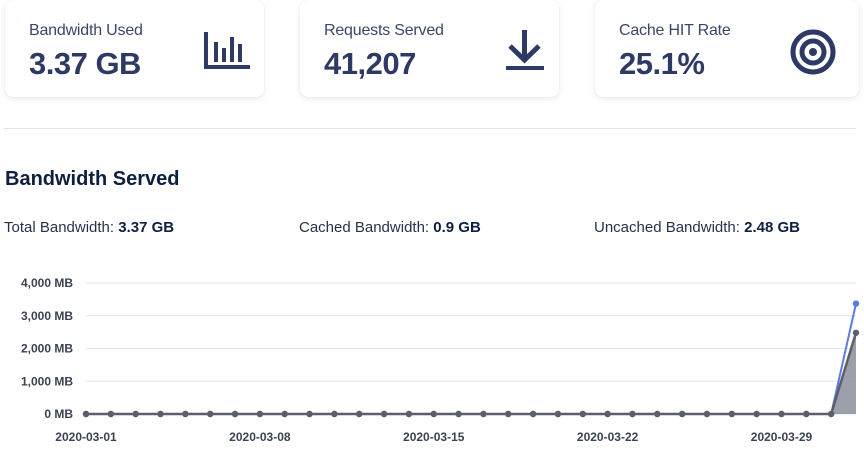 Image resolution: width=864 pixels, height=456 pixels. Describe the element at coordinates (525, 50) in the screenshot. I see `download-icon` at that location.